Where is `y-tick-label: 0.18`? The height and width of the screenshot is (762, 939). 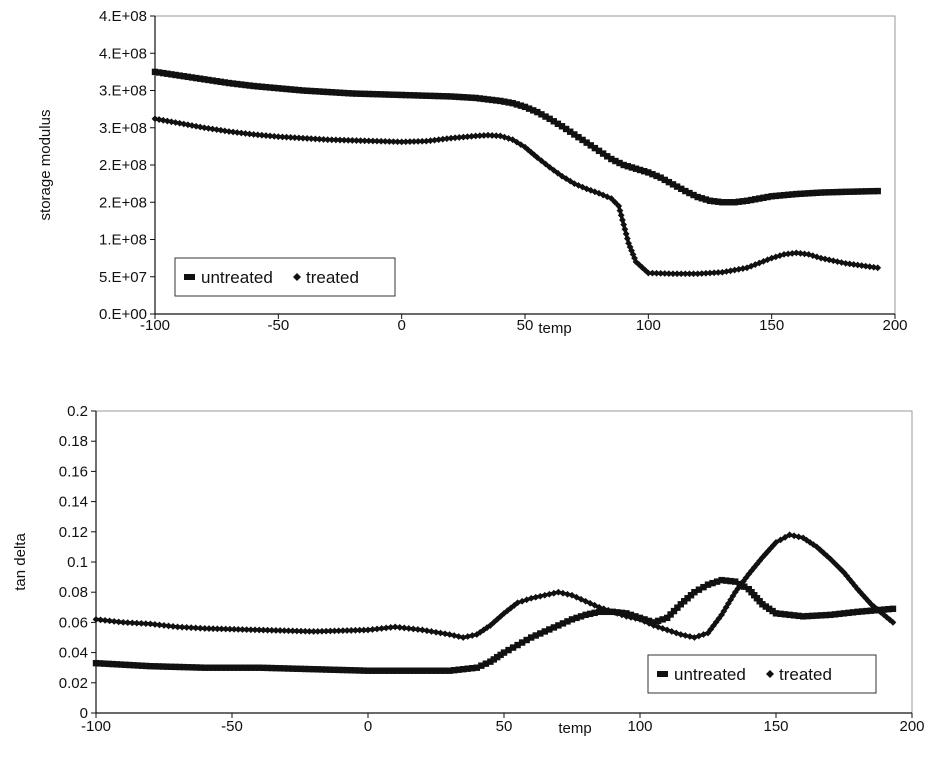 y-tick-label: 0.18 is located at coordinates (73, 441).